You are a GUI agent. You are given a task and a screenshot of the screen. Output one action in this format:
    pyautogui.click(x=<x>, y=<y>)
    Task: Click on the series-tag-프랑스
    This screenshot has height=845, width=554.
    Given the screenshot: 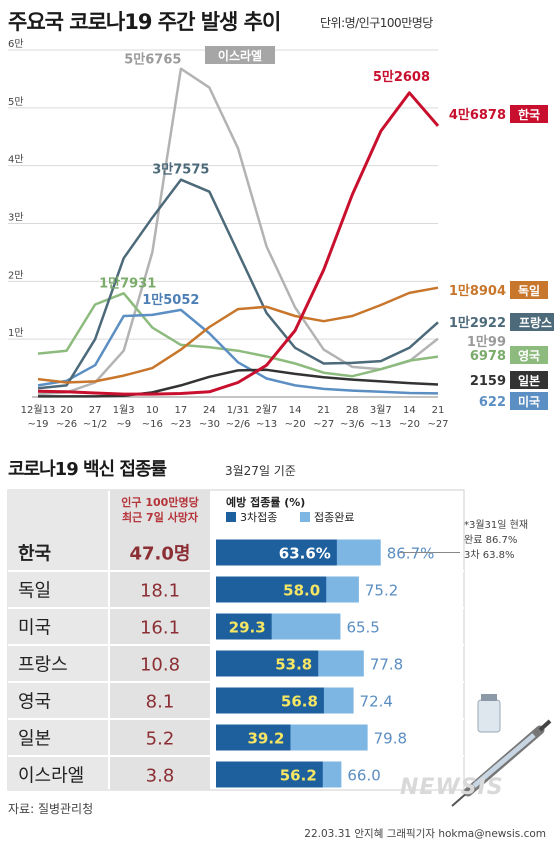 What is the action you would take?
    pyautogui.click(x=532, y=322)
    